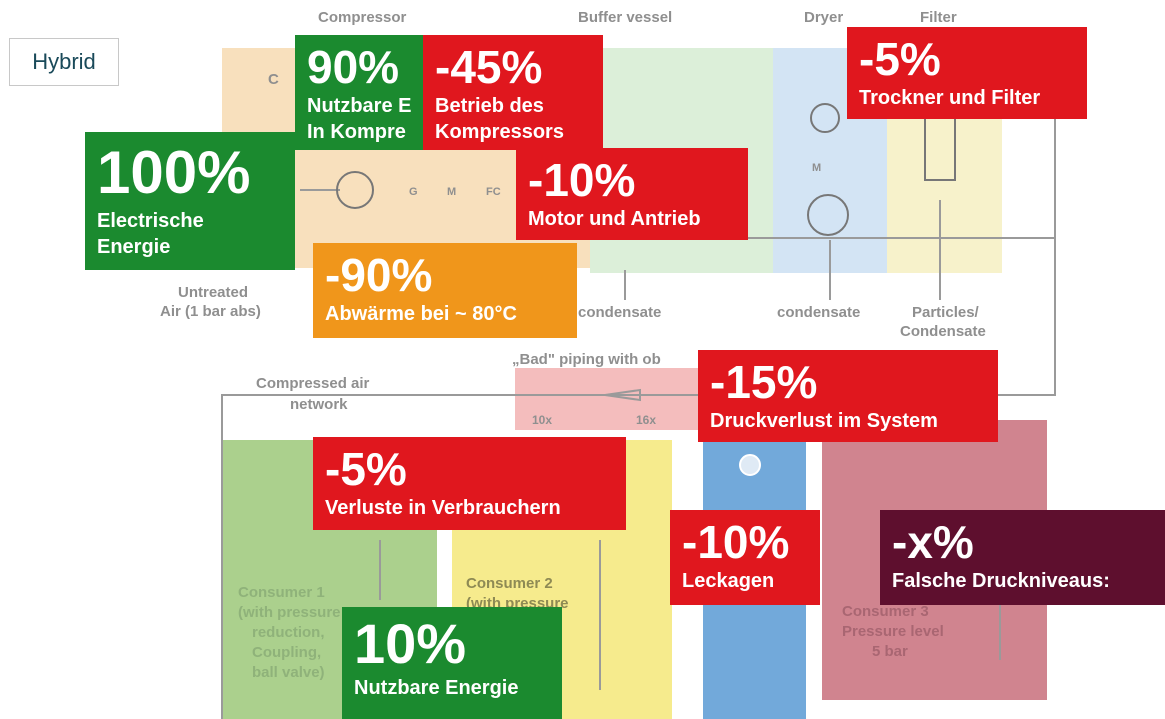 The image size is (1165, 719). What do you see at coordinates (542, 420) in the screenshot?
I see `label: 10x` at bounding box center [542, 420].